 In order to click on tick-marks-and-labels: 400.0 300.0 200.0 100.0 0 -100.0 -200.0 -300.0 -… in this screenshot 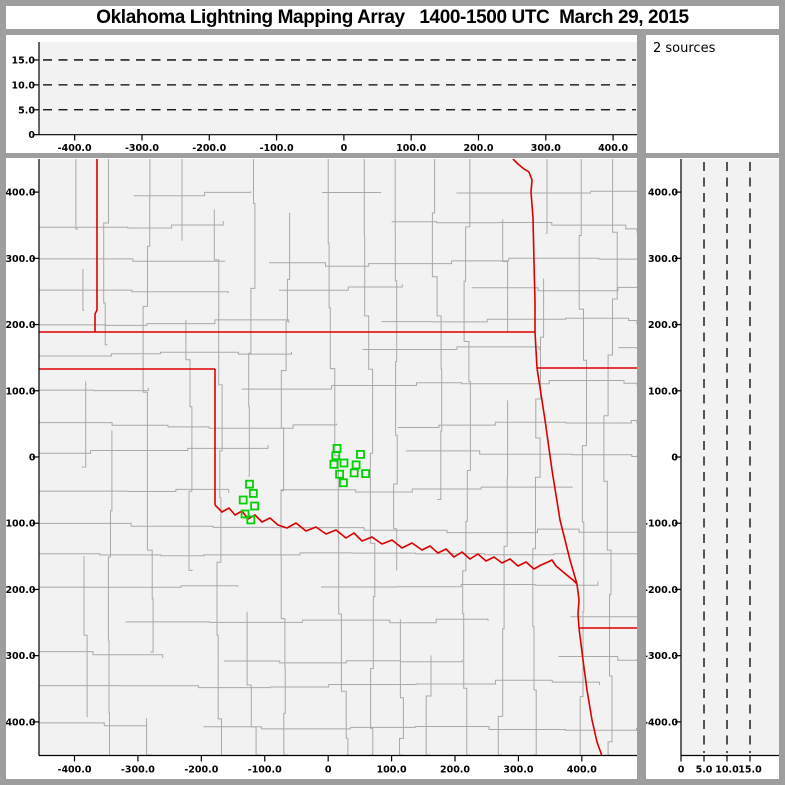, I will do `click(704, 482)`.